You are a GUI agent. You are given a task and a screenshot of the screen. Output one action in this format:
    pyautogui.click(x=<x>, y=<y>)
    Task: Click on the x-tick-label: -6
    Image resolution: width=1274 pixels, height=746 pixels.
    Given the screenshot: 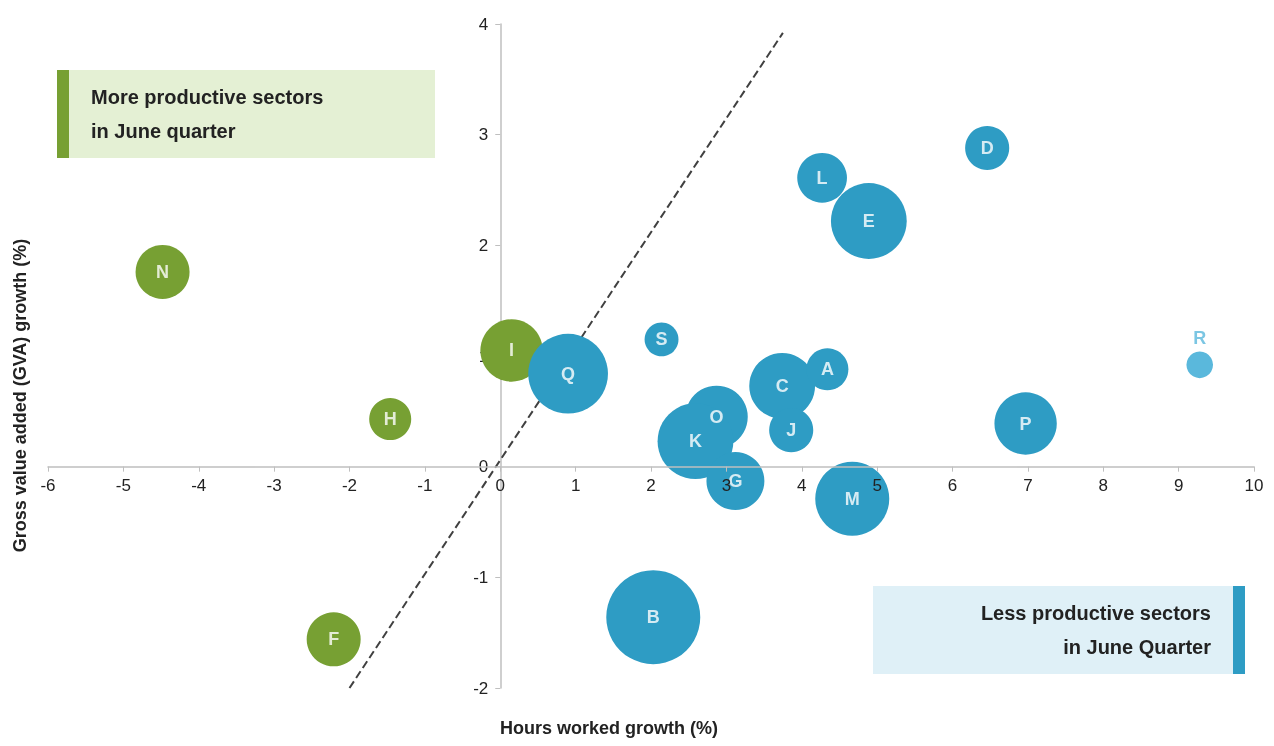 What is the action you would take?
    pyautogui.click(x=48, y=485)
    